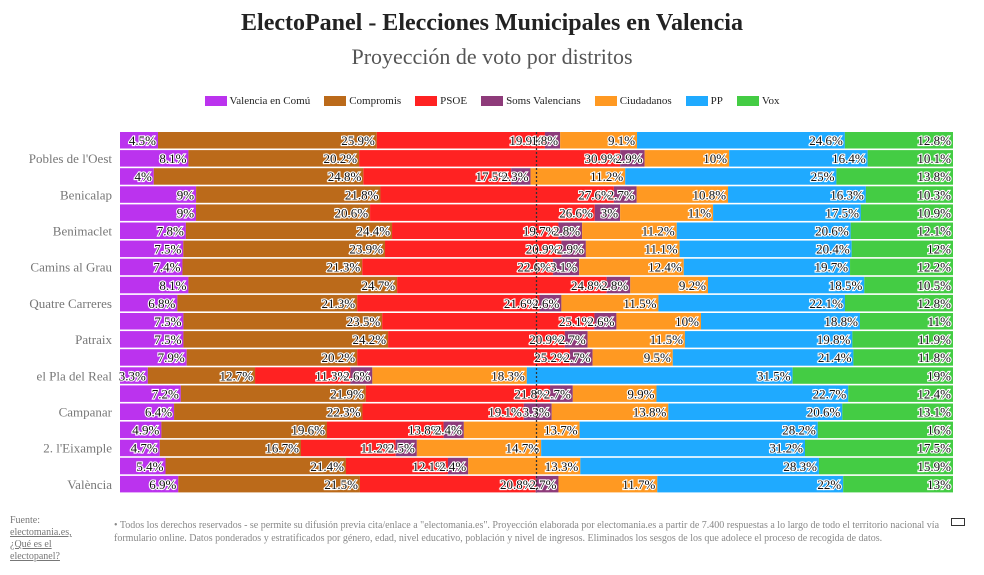 The width and height of the screenshot is (984, 575). What do you see at coordinates (715, 158) in the screenshot?
I see `data-label: 10%` at bounding box center [715, 158].